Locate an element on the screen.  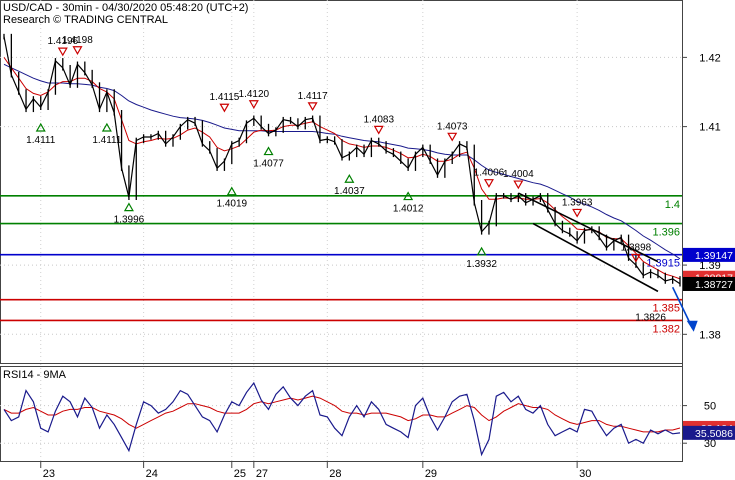
rsi-tag-label: 35.5086 is located at coordinates (714, 434).